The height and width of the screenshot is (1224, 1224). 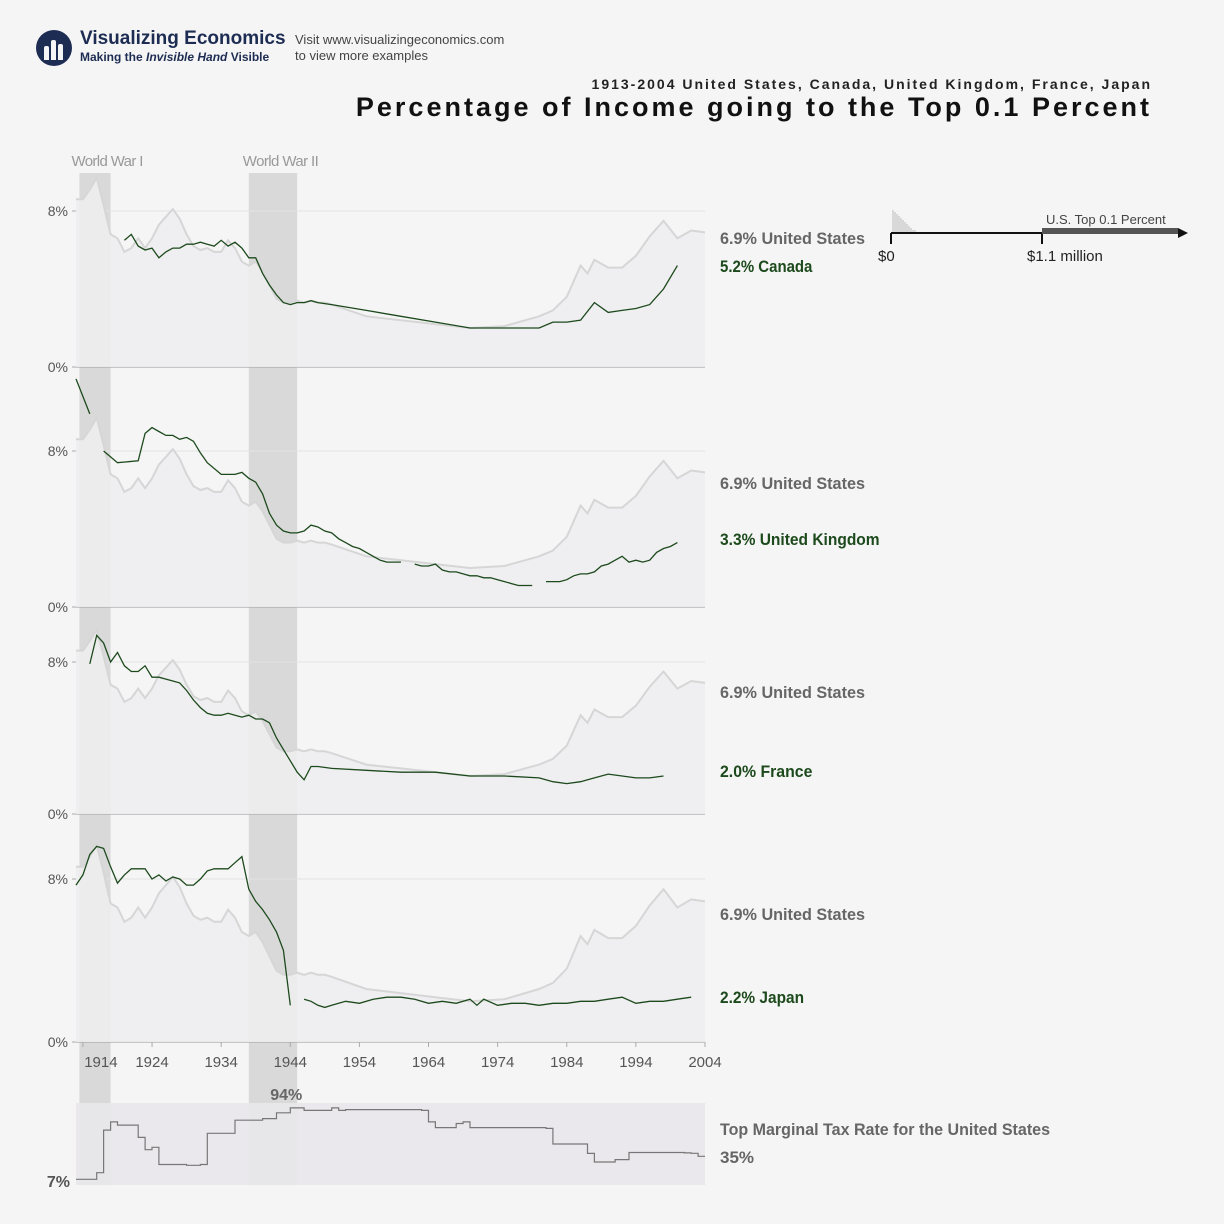 What do you see at coordinates (1183, 233) in the screenshot?
I see `scale-arrow-icon` at bounding box center [1183, 233].